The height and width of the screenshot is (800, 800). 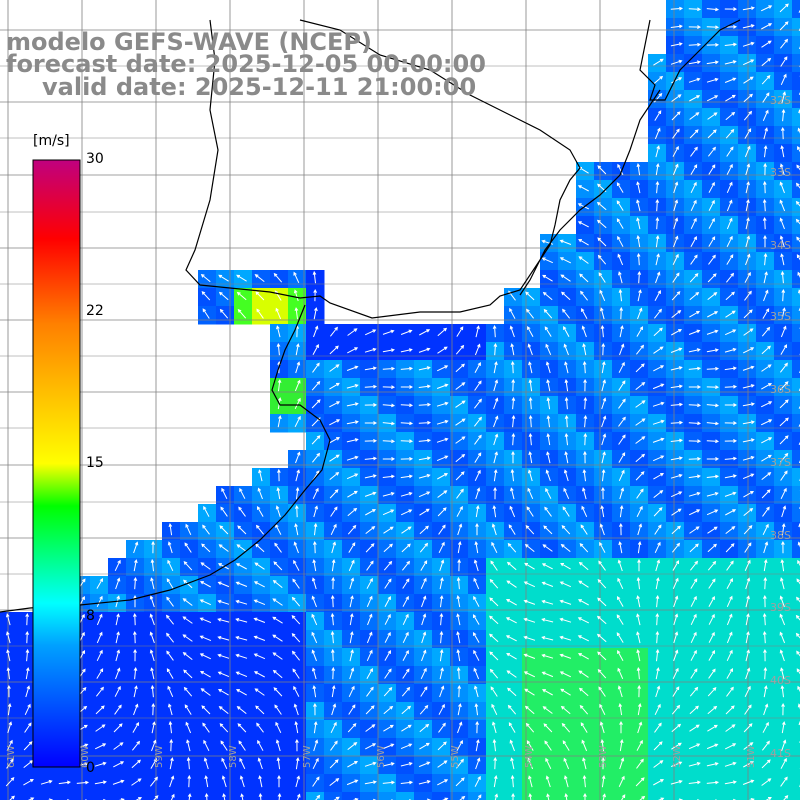 What do you see at coordinates (780, 462) in the screenshot?
I see `latitude-label: 37S` at bounding box center [780, 462].